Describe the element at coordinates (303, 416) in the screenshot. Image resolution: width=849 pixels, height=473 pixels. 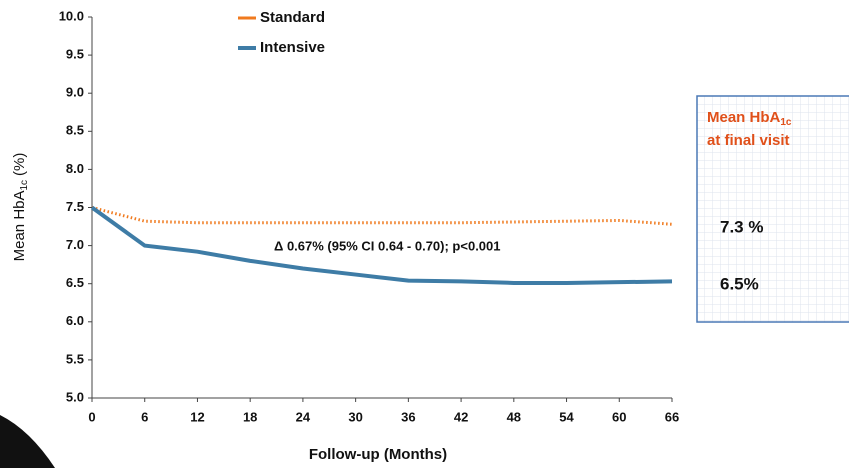
I see `x-tick-label: 24` at that location.